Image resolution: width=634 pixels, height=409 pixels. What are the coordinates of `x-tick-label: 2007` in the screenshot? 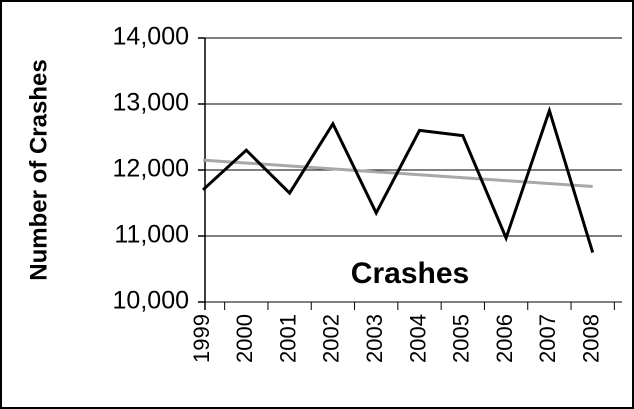 It's located at (547, 338).